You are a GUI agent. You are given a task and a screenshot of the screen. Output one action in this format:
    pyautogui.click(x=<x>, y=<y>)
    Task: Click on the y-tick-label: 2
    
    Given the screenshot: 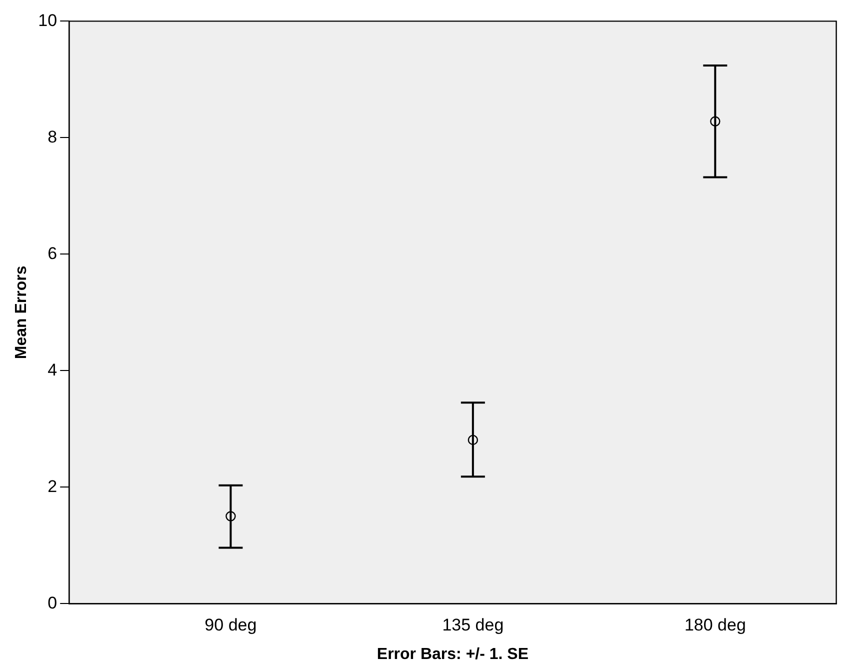 What is the action you would take?
    pyautogui.click(x=53, y=486)
    